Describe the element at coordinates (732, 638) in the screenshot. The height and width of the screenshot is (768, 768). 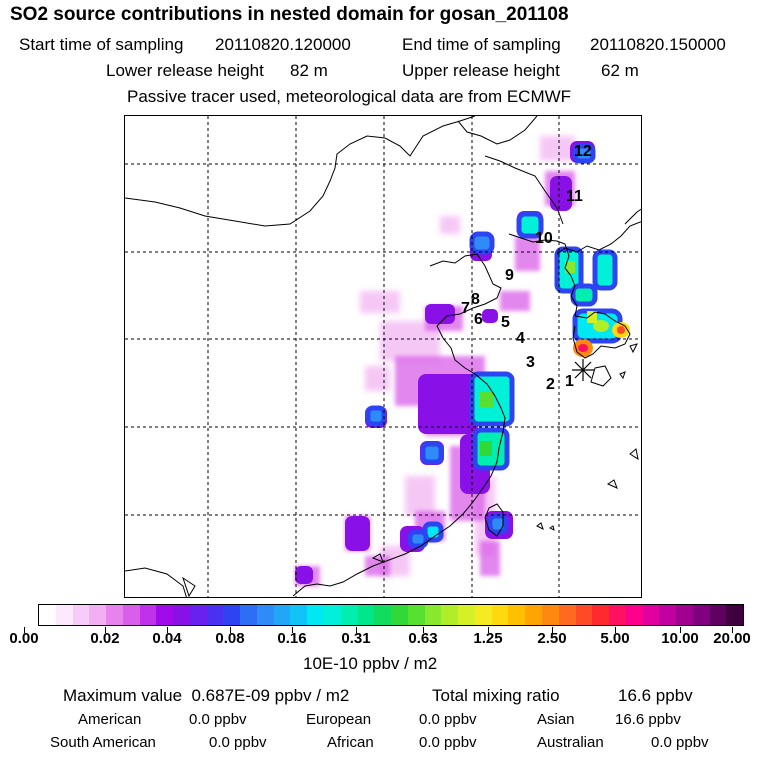
I see `colorbar-label: 20.00` at that location.